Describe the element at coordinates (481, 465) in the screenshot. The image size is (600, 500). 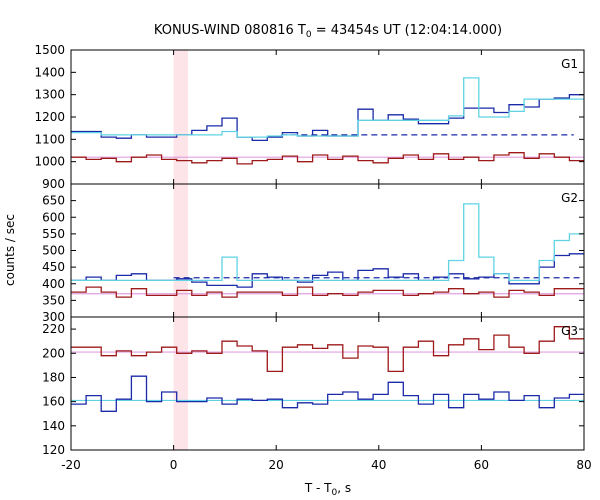
I see `xtick-label: 60` at that location.